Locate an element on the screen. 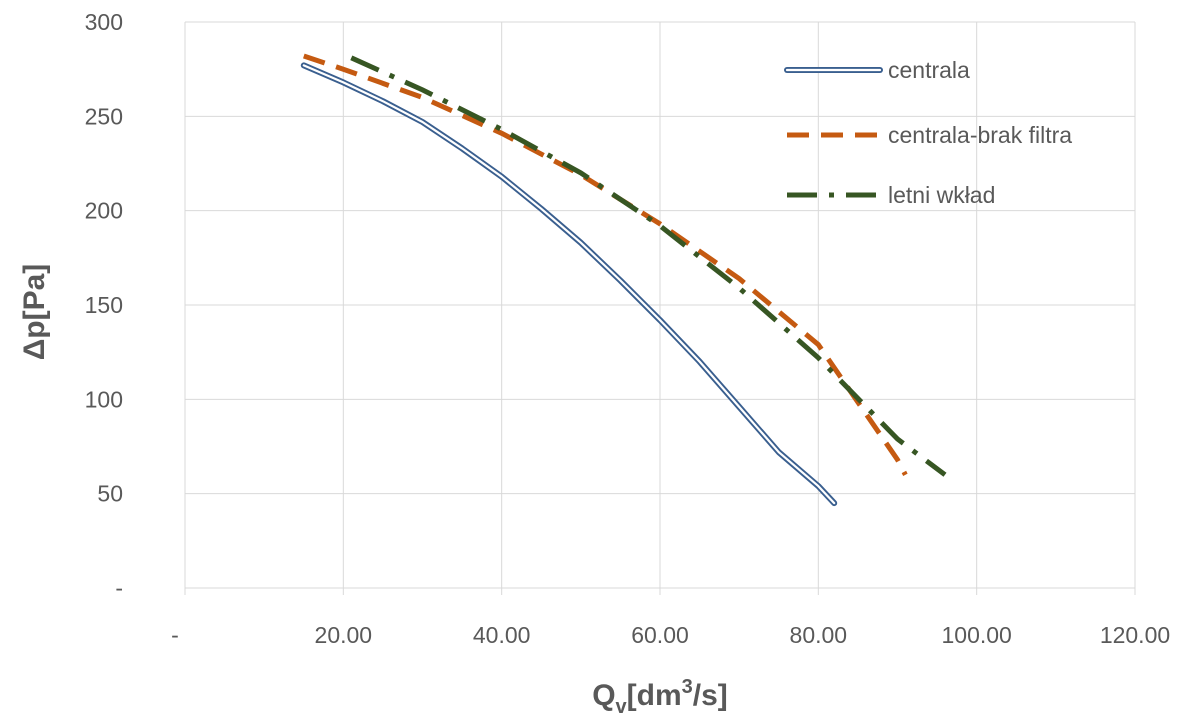 Image resolution: width=1178 pixels, height=720 pixels. legend-item-letni-wk-ad: letni wkład is located at coordinates (891, 195).